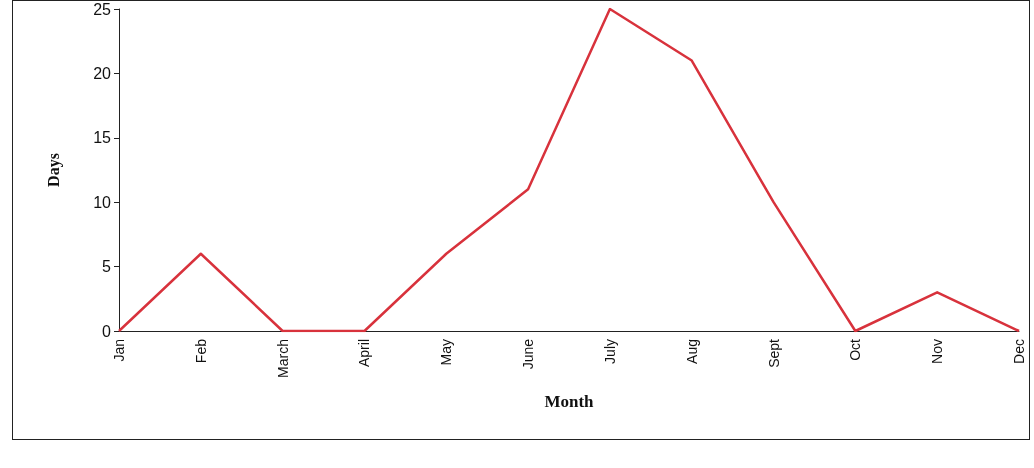 The height and width of the screenshot is (468, 1034). Describe the element at coordinates (119, 350) in the screenshot. I see `x-tick-label: Jan` at that location.